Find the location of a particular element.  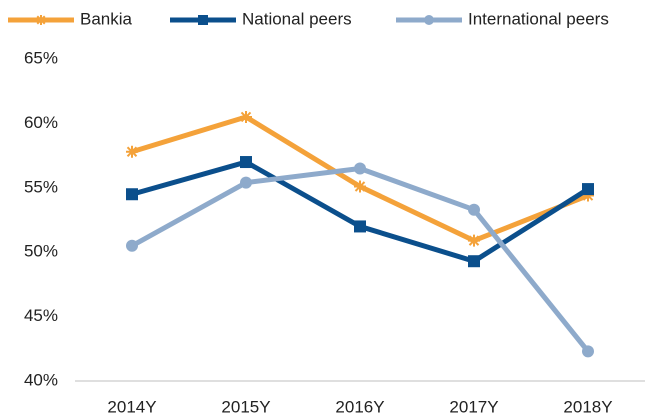

x-tick-label: 2018Y is located at coordinates (587, 406).